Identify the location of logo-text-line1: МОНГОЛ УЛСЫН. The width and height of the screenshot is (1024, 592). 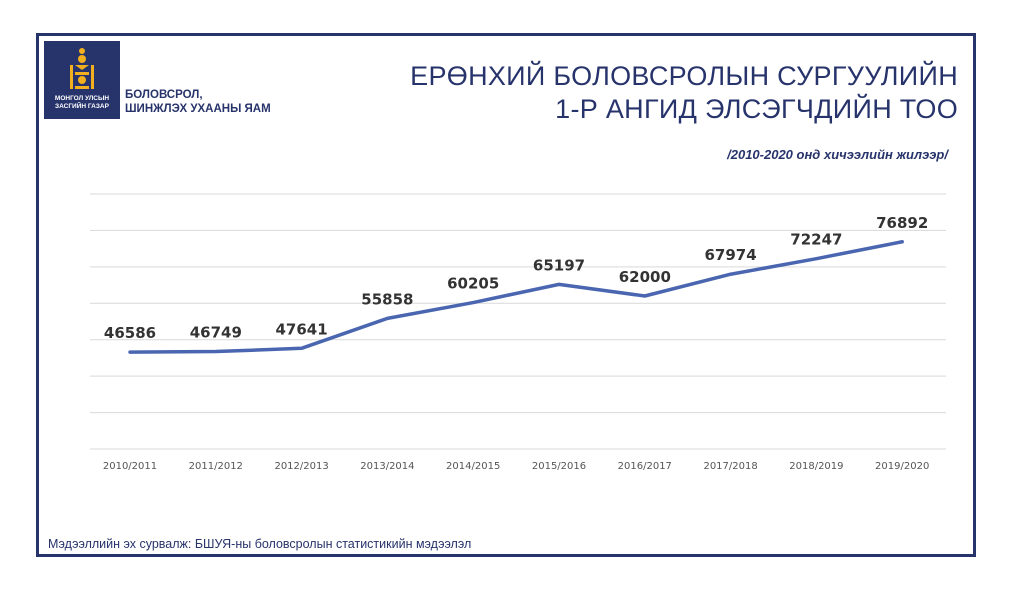
(82, 98).